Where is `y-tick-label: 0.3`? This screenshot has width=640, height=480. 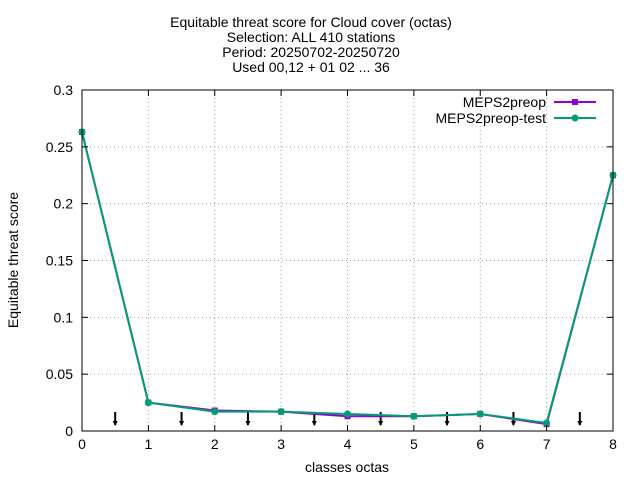 y-tick-label: 0.3 is located at coordinates (64, 90).